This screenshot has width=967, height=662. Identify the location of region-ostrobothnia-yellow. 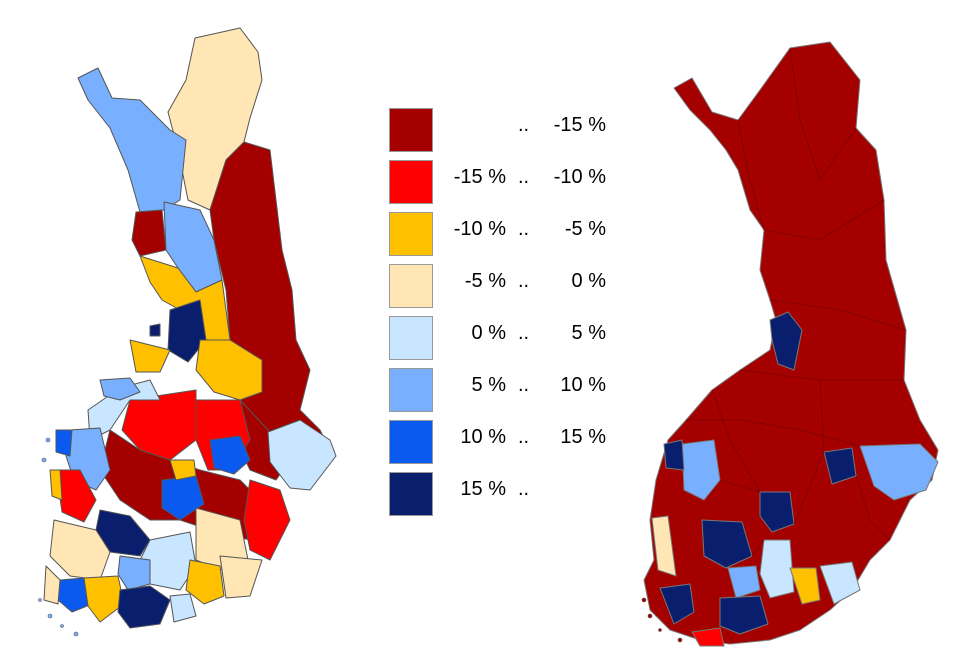
(56, 485).